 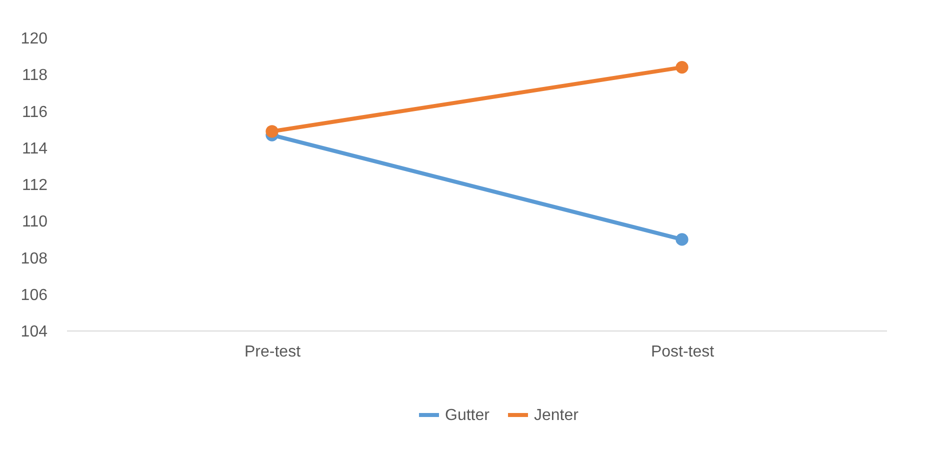 What do you see at coordinates (35, 185) in the screenshot?
I see `y-tick-label: 112` at bounding box center [35, 185].